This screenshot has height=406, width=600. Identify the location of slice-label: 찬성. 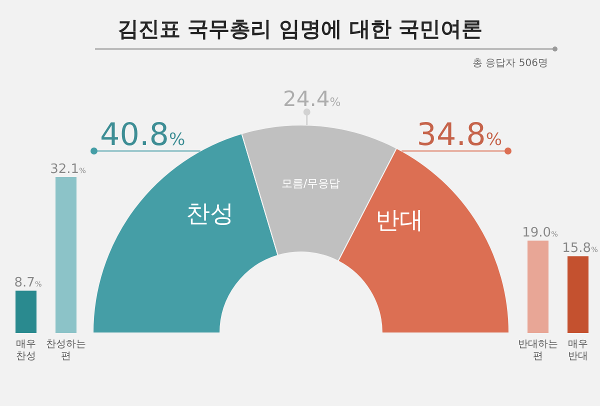
(210, 214).